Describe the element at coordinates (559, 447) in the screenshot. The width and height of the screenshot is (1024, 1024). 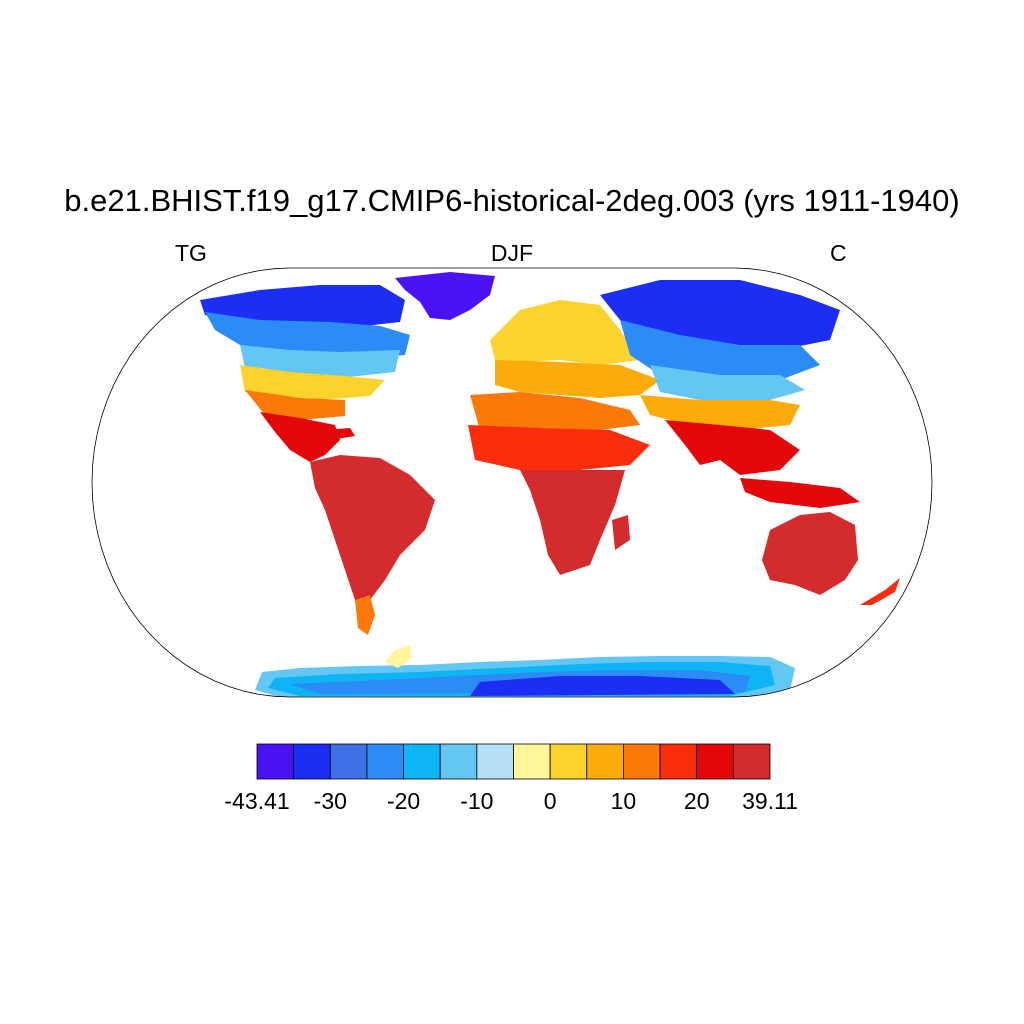
I see `africa-sahel` at that location.